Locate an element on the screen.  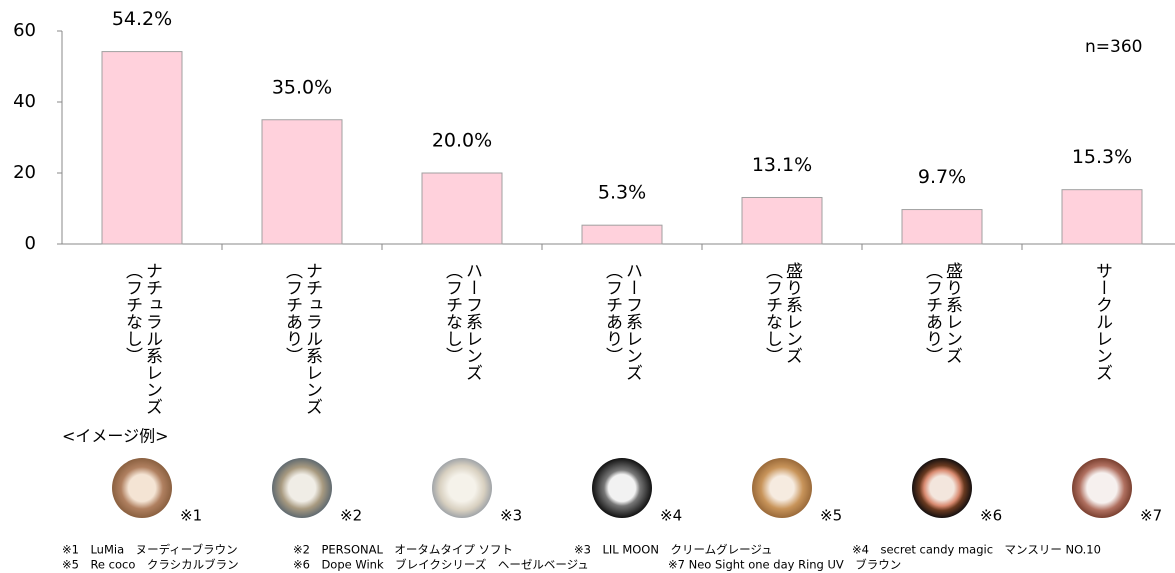
image-marker: ※5 is located at coordinates (831, 516).